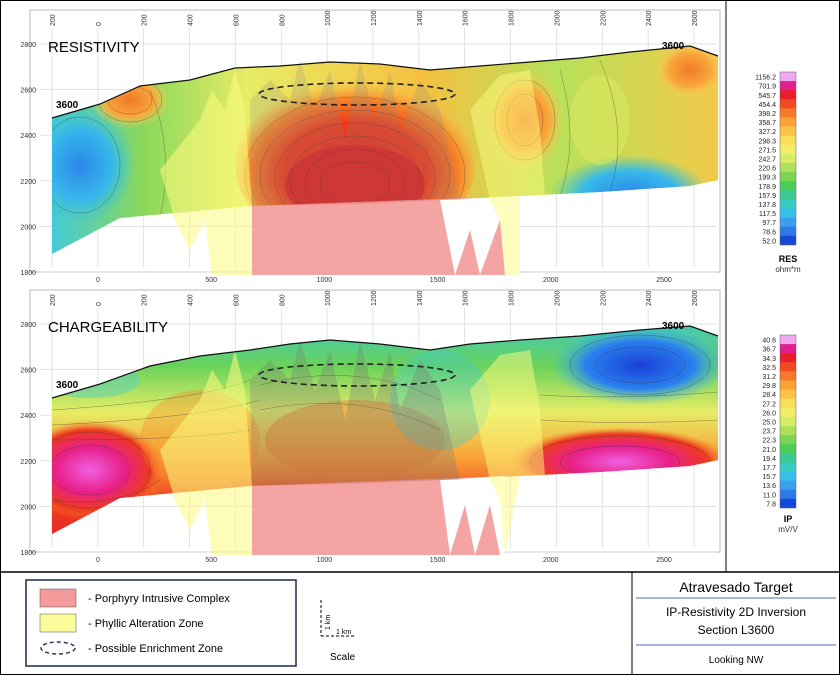 Image resolution: width=840 pixels, height=675 pixels. What do you see at coordinates (769, 450) in the screenshot?
I see `color-scale-value: 21.0` at bounding box center [769, 450].